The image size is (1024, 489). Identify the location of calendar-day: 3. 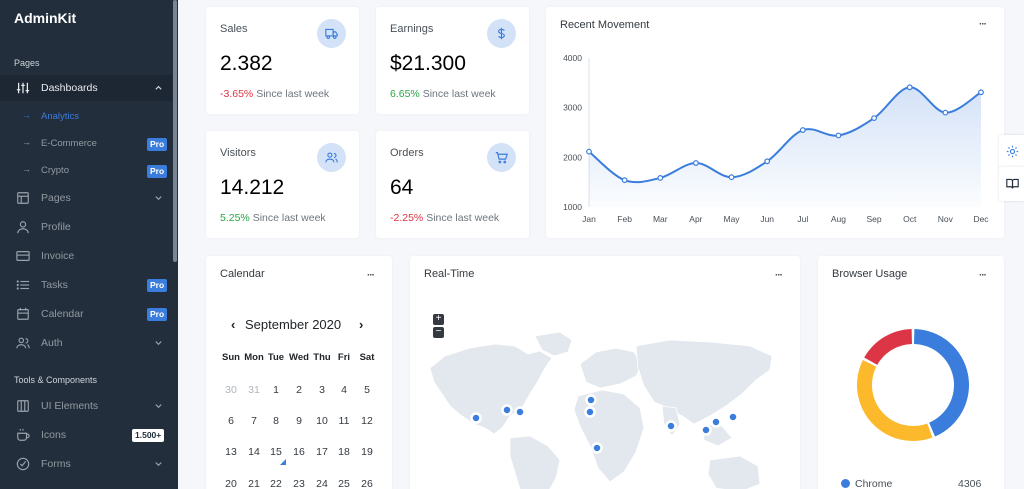
(322, 390).